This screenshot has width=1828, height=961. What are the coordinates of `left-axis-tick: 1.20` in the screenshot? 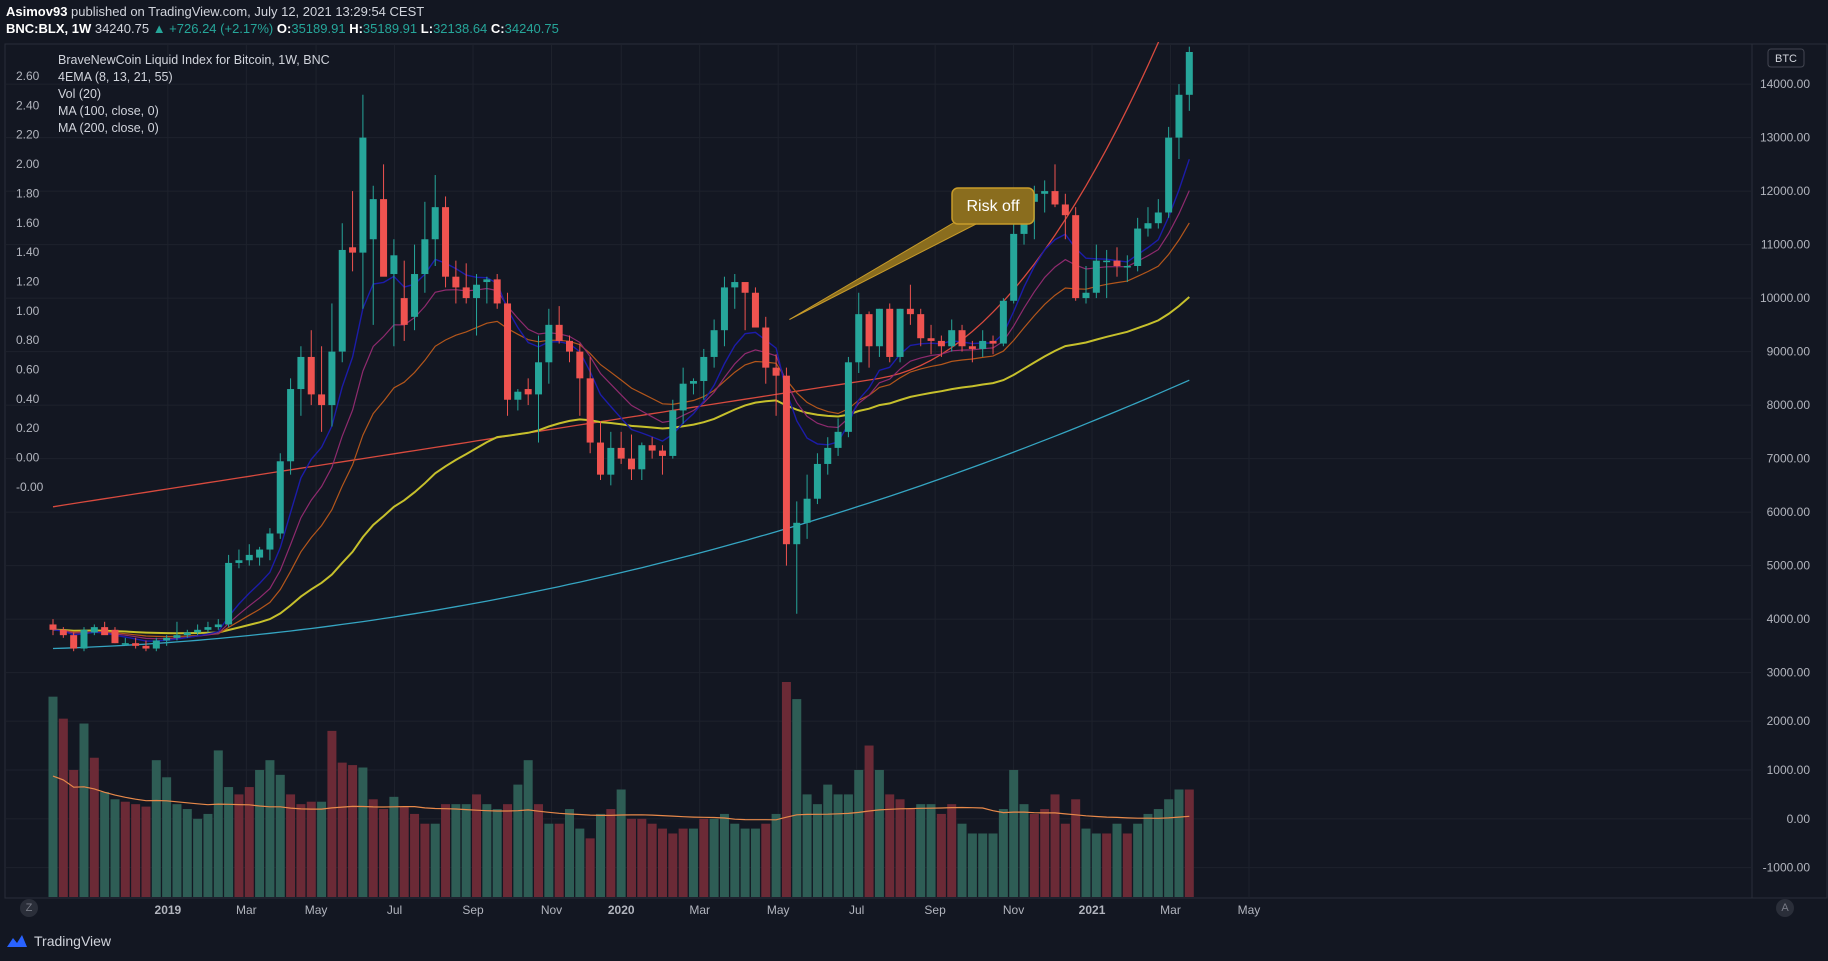 It's located at (28, 281).